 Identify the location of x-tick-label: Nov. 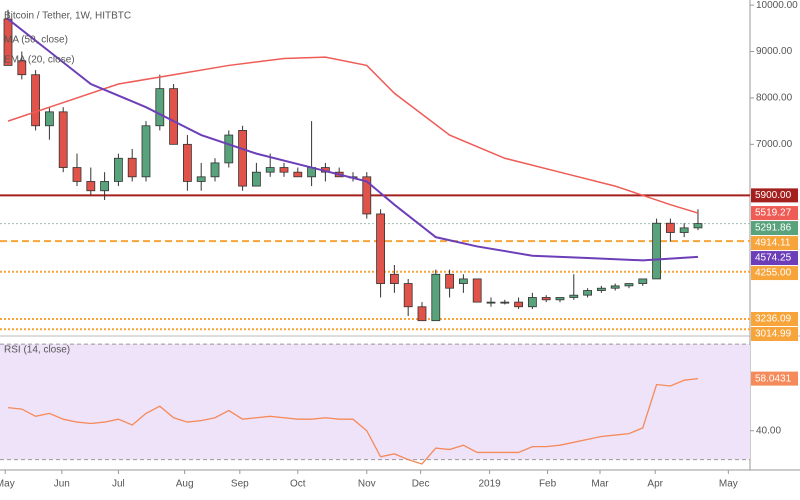
(367, 484).